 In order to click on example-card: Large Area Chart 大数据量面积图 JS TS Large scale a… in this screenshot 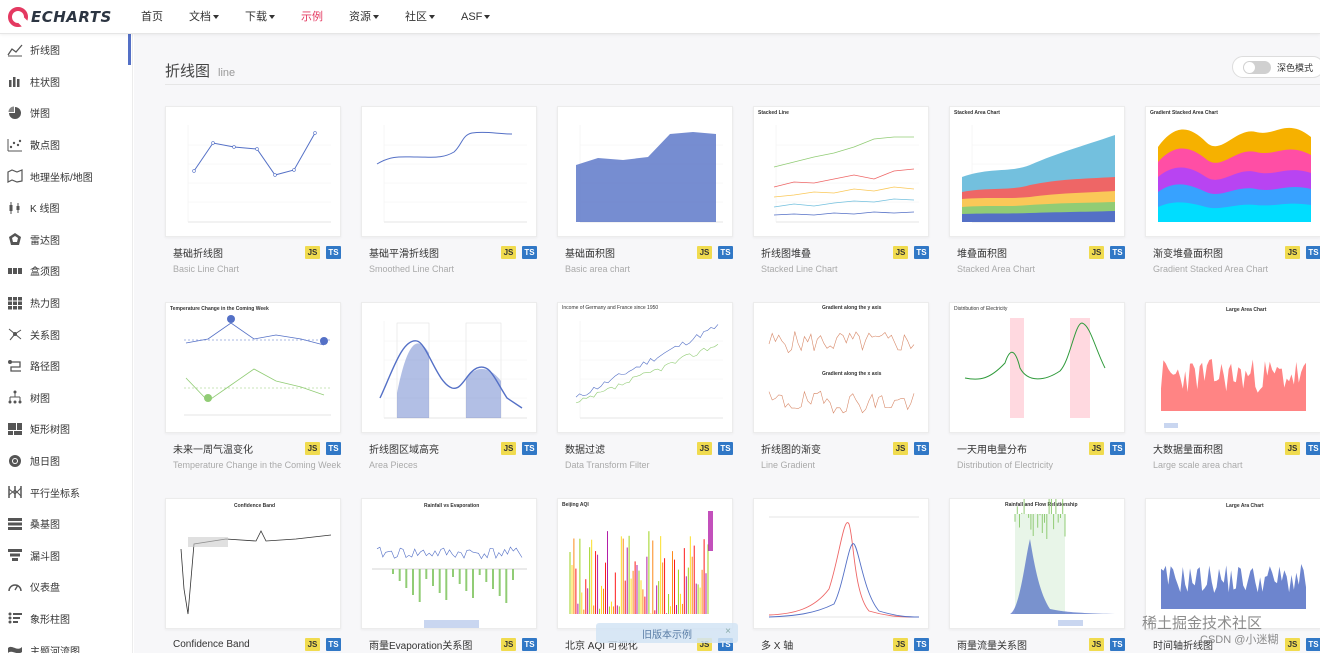, I will do `click(1232, 386)`.